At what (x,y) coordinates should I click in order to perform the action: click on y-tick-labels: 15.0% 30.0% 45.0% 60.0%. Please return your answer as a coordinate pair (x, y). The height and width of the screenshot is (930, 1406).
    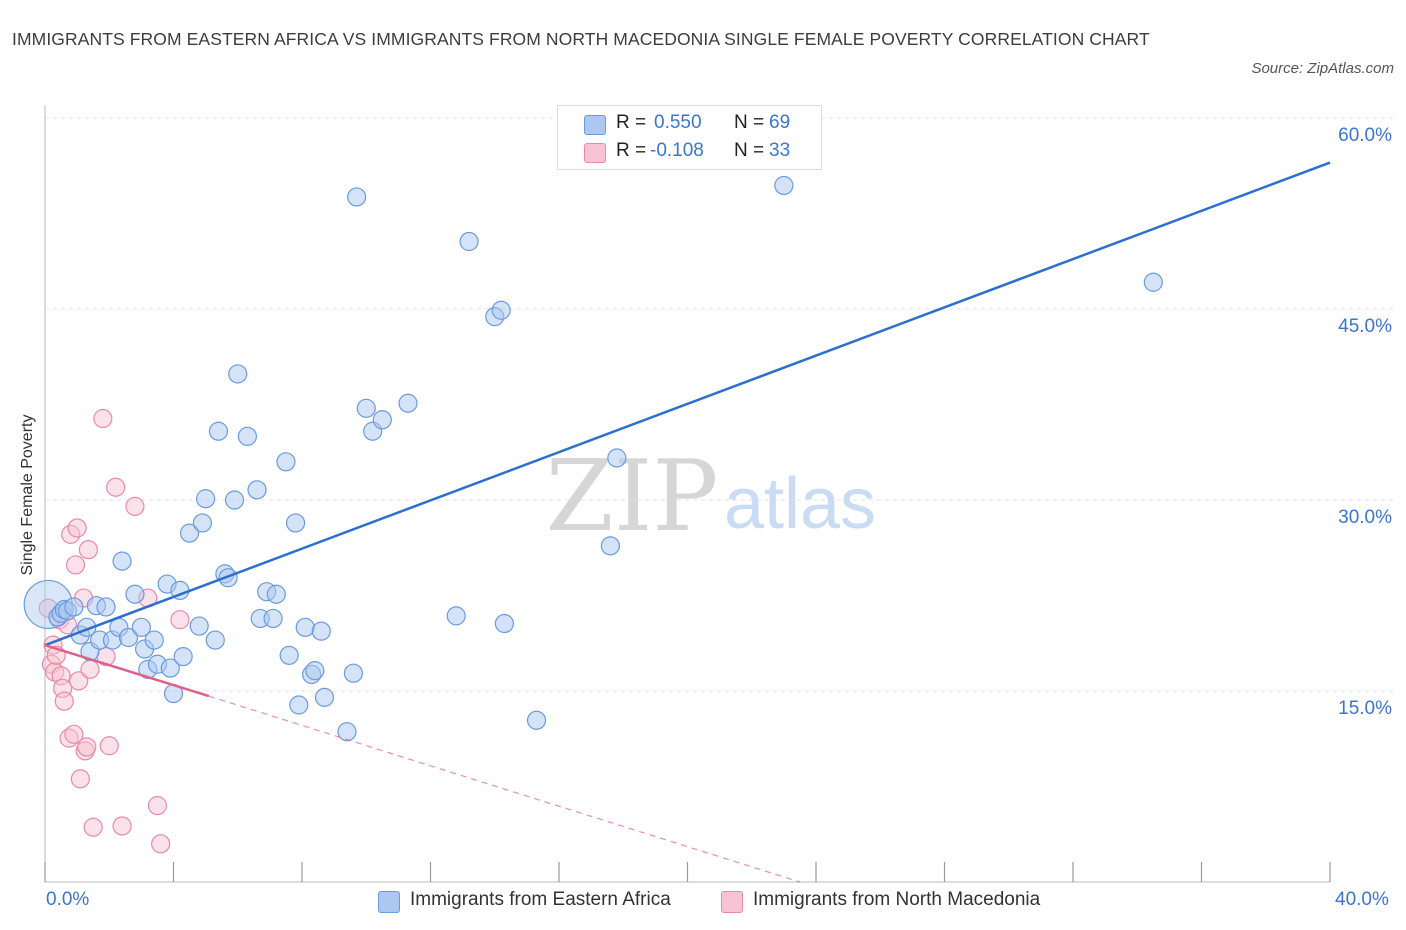
    Looking at the image, I should click on (1365, 422).